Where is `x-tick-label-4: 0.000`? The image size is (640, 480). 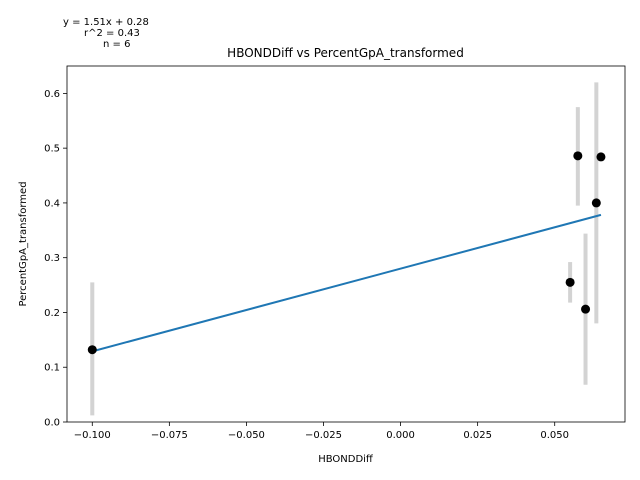 x-tick-label-4: 0.000 is located at coordinates (400, 435).